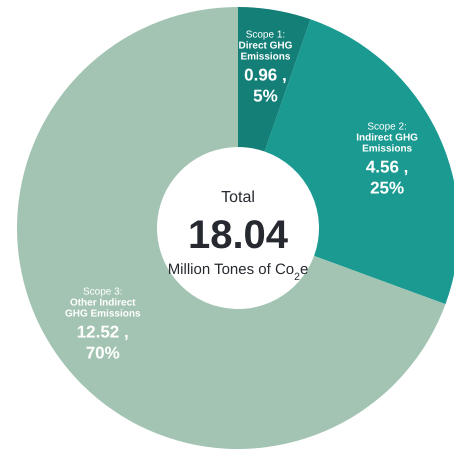 The width and height of the screenshot is (454, 450). Describe the element at coordinates (238, 272) in the screenshot. I see `text: Million Tones of Co$_{2}$e` at that location.